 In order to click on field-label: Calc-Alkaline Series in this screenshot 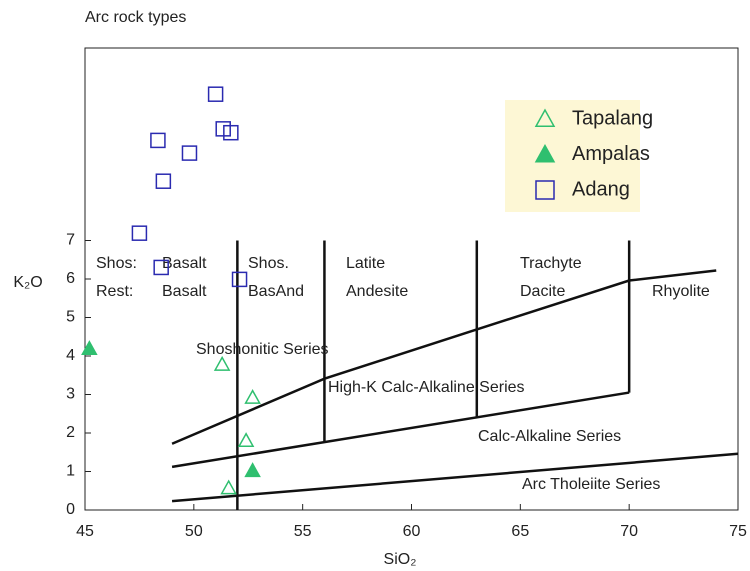, I will do `click(549, 436)`.